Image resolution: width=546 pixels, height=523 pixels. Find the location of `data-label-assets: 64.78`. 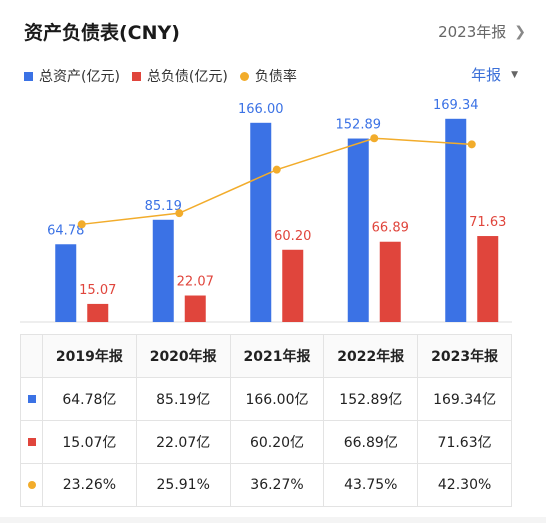

data-label-assets: 64.78 is located at coordinates (65, 230).